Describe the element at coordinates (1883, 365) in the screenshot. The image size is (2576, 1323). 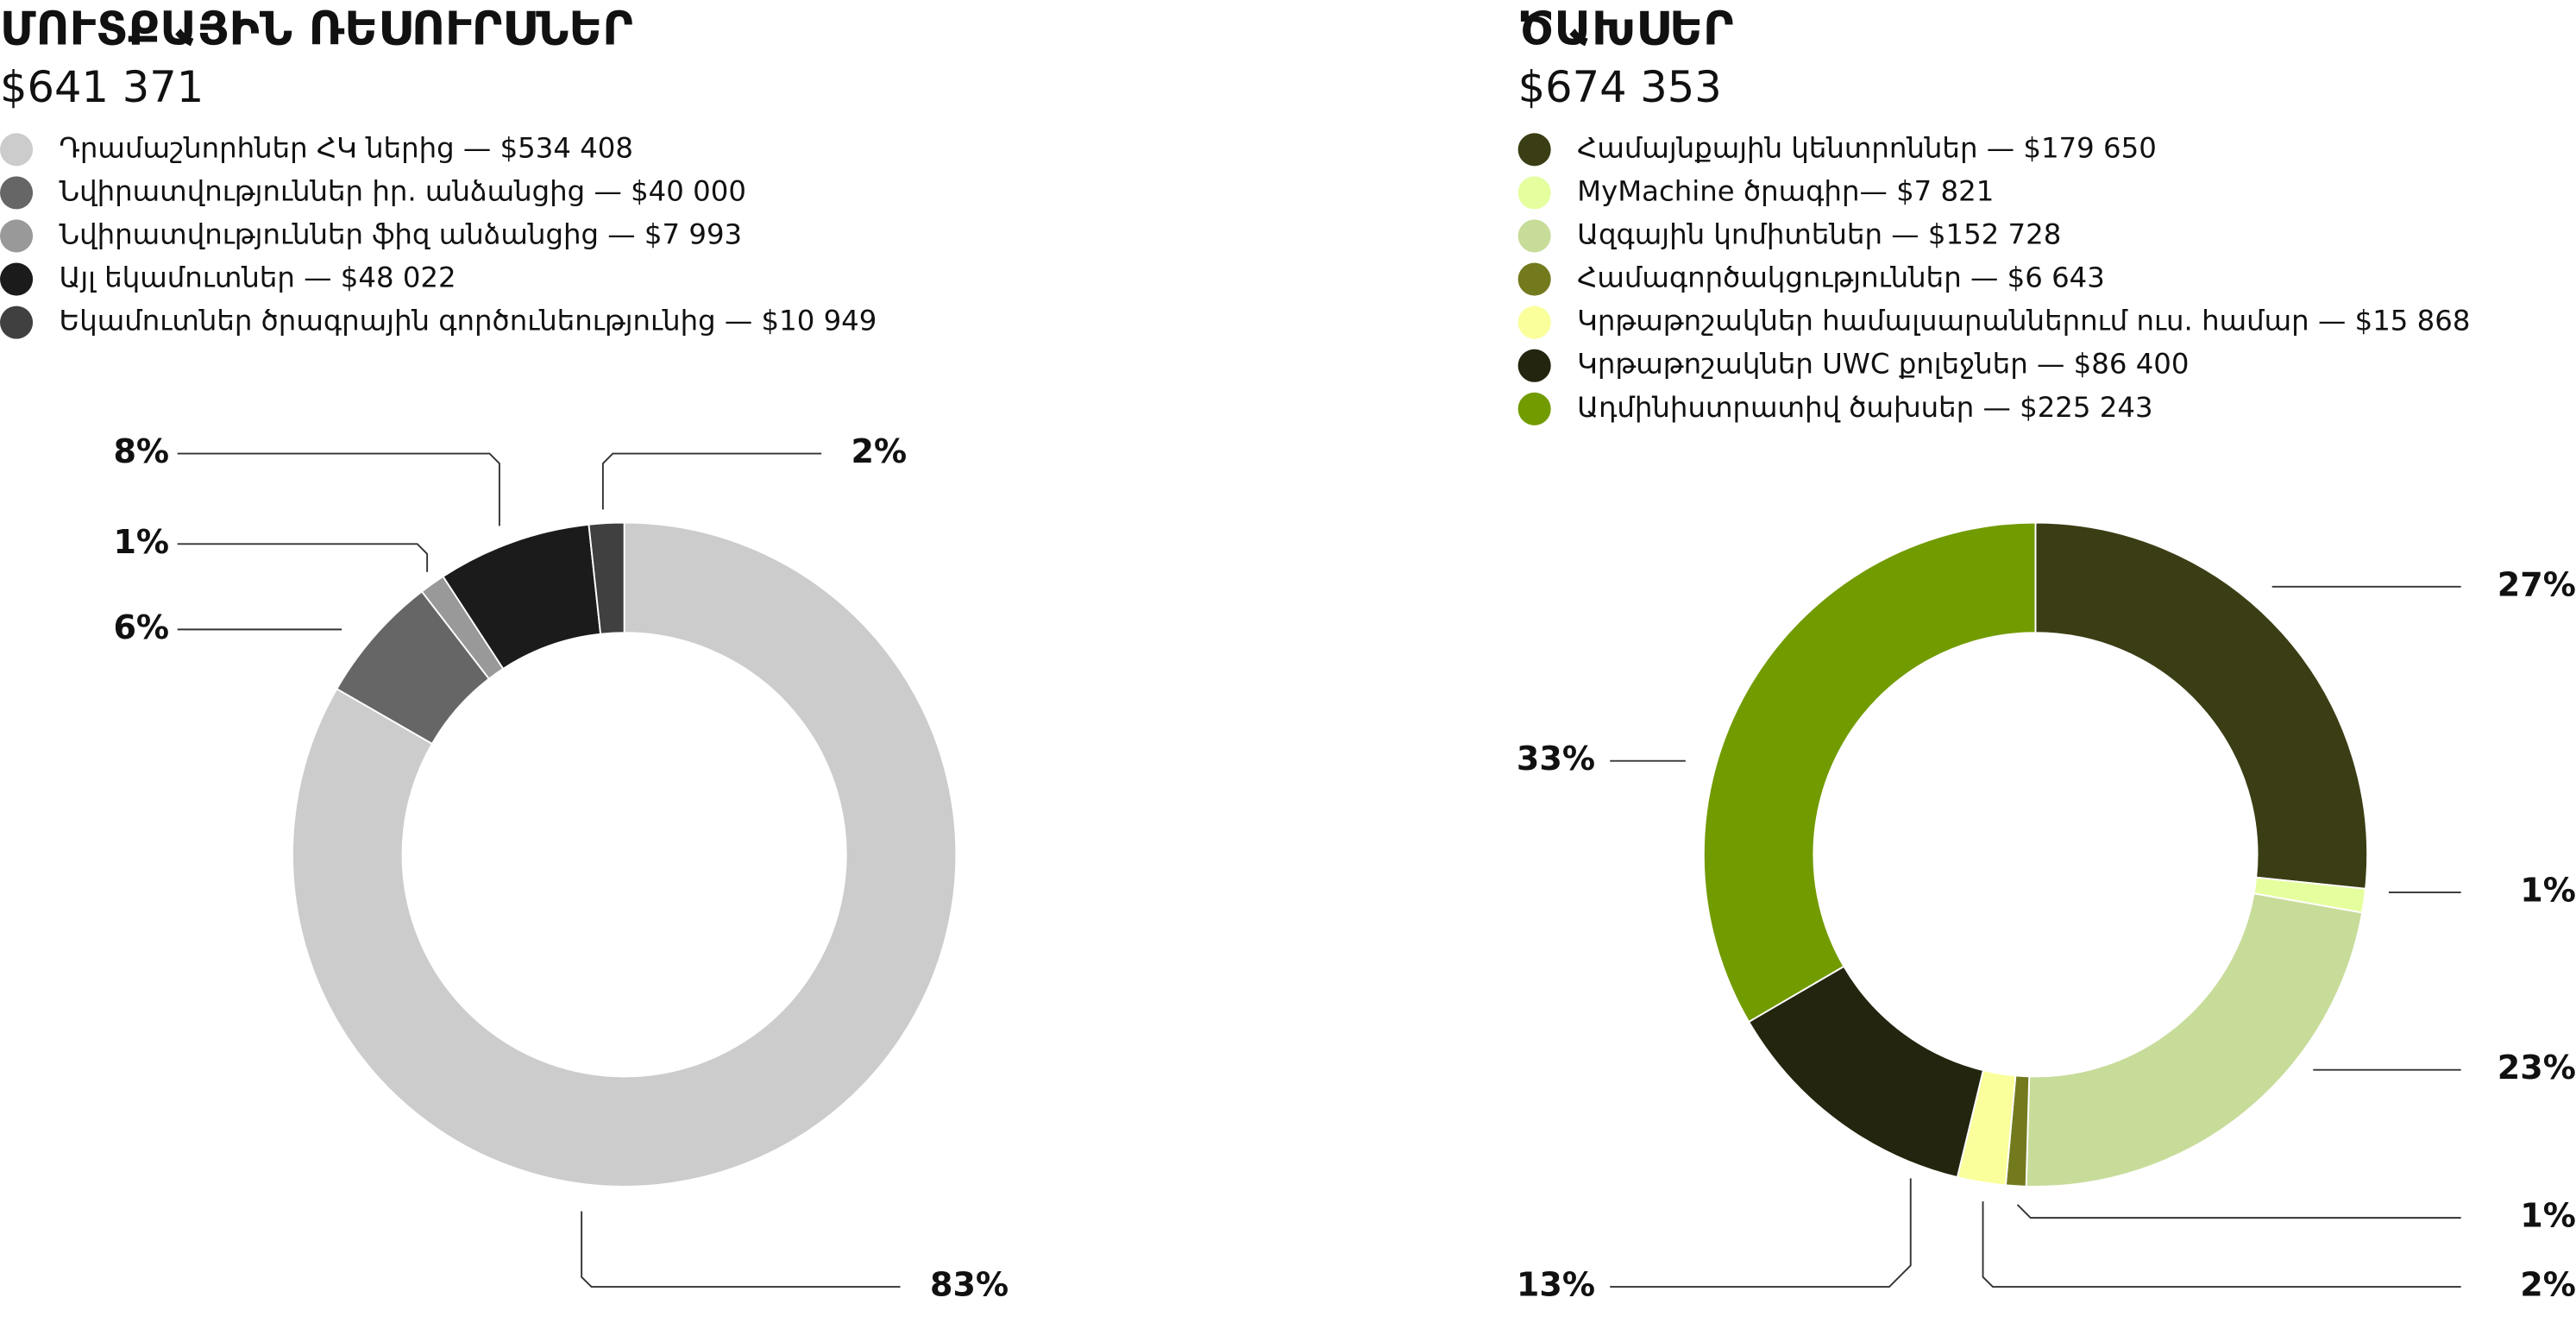
I see `legend-label: Կրթաթոշակներ UWC քոլեջներ — $86 400` at that location.